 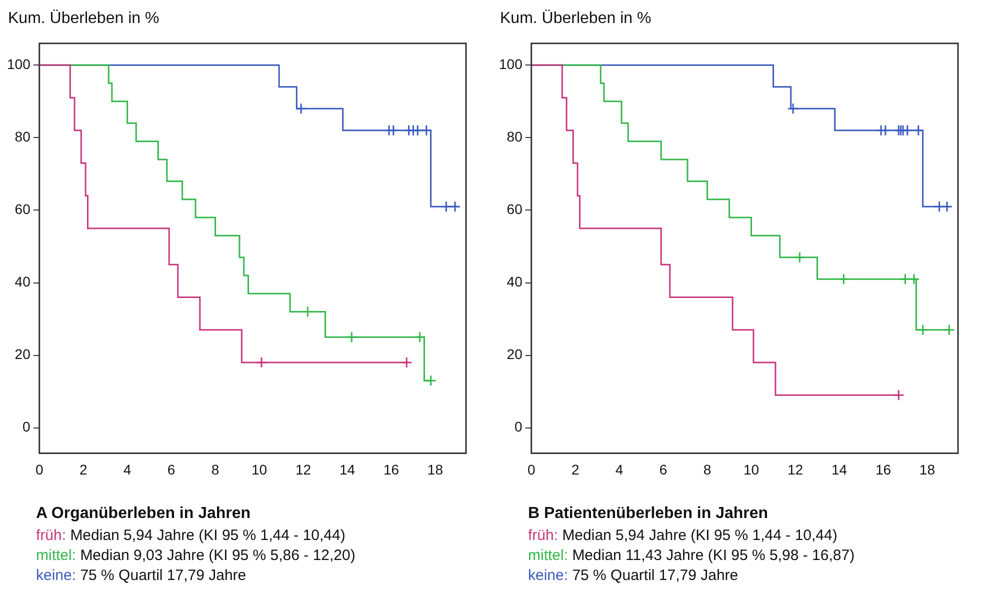 What do you see at coordinates (144, 514) in the screenshot?
I see `text: A Organüberleben in Jahren` at bounding box center [144, 514].